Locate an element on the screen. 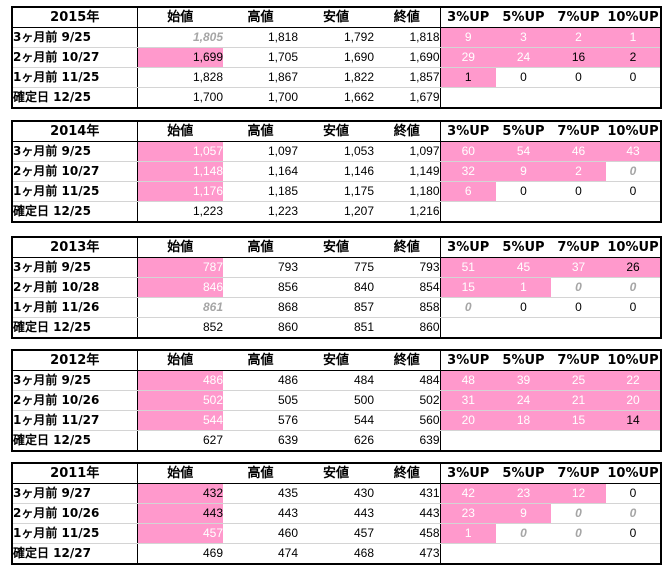 This screenshot has height=565, width=666. price-cell: 856 is located at coordinates (260, 287).